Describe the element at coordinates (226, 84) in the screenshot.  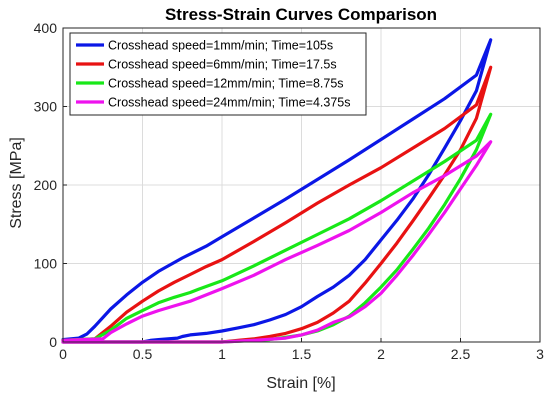
I see `legend-label: Crosshead speed=12mm/min; Time=8.75s` at that location.